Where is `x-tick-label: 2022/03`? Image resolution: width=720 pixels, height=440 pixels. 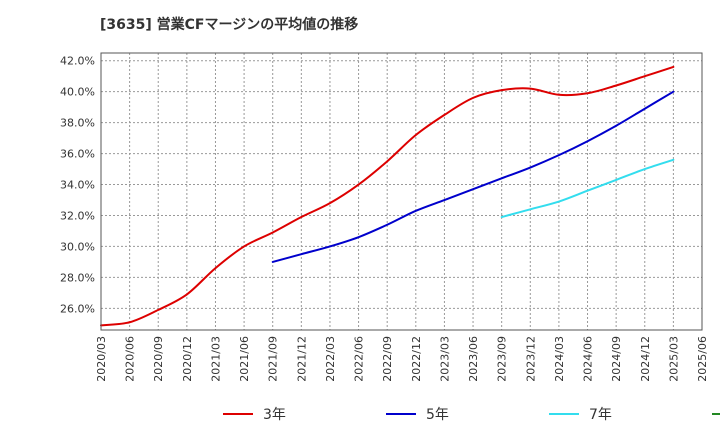 x-tick-label: 2022/03 is located at coordinates (330, 359).